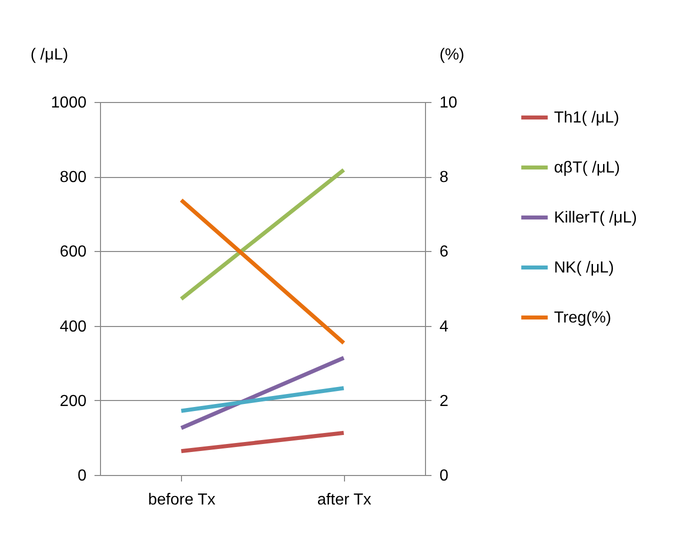  Describe the element at coordinates (583, 318) in the screenshot. I see `legend-label: Treg(%)` at that location.